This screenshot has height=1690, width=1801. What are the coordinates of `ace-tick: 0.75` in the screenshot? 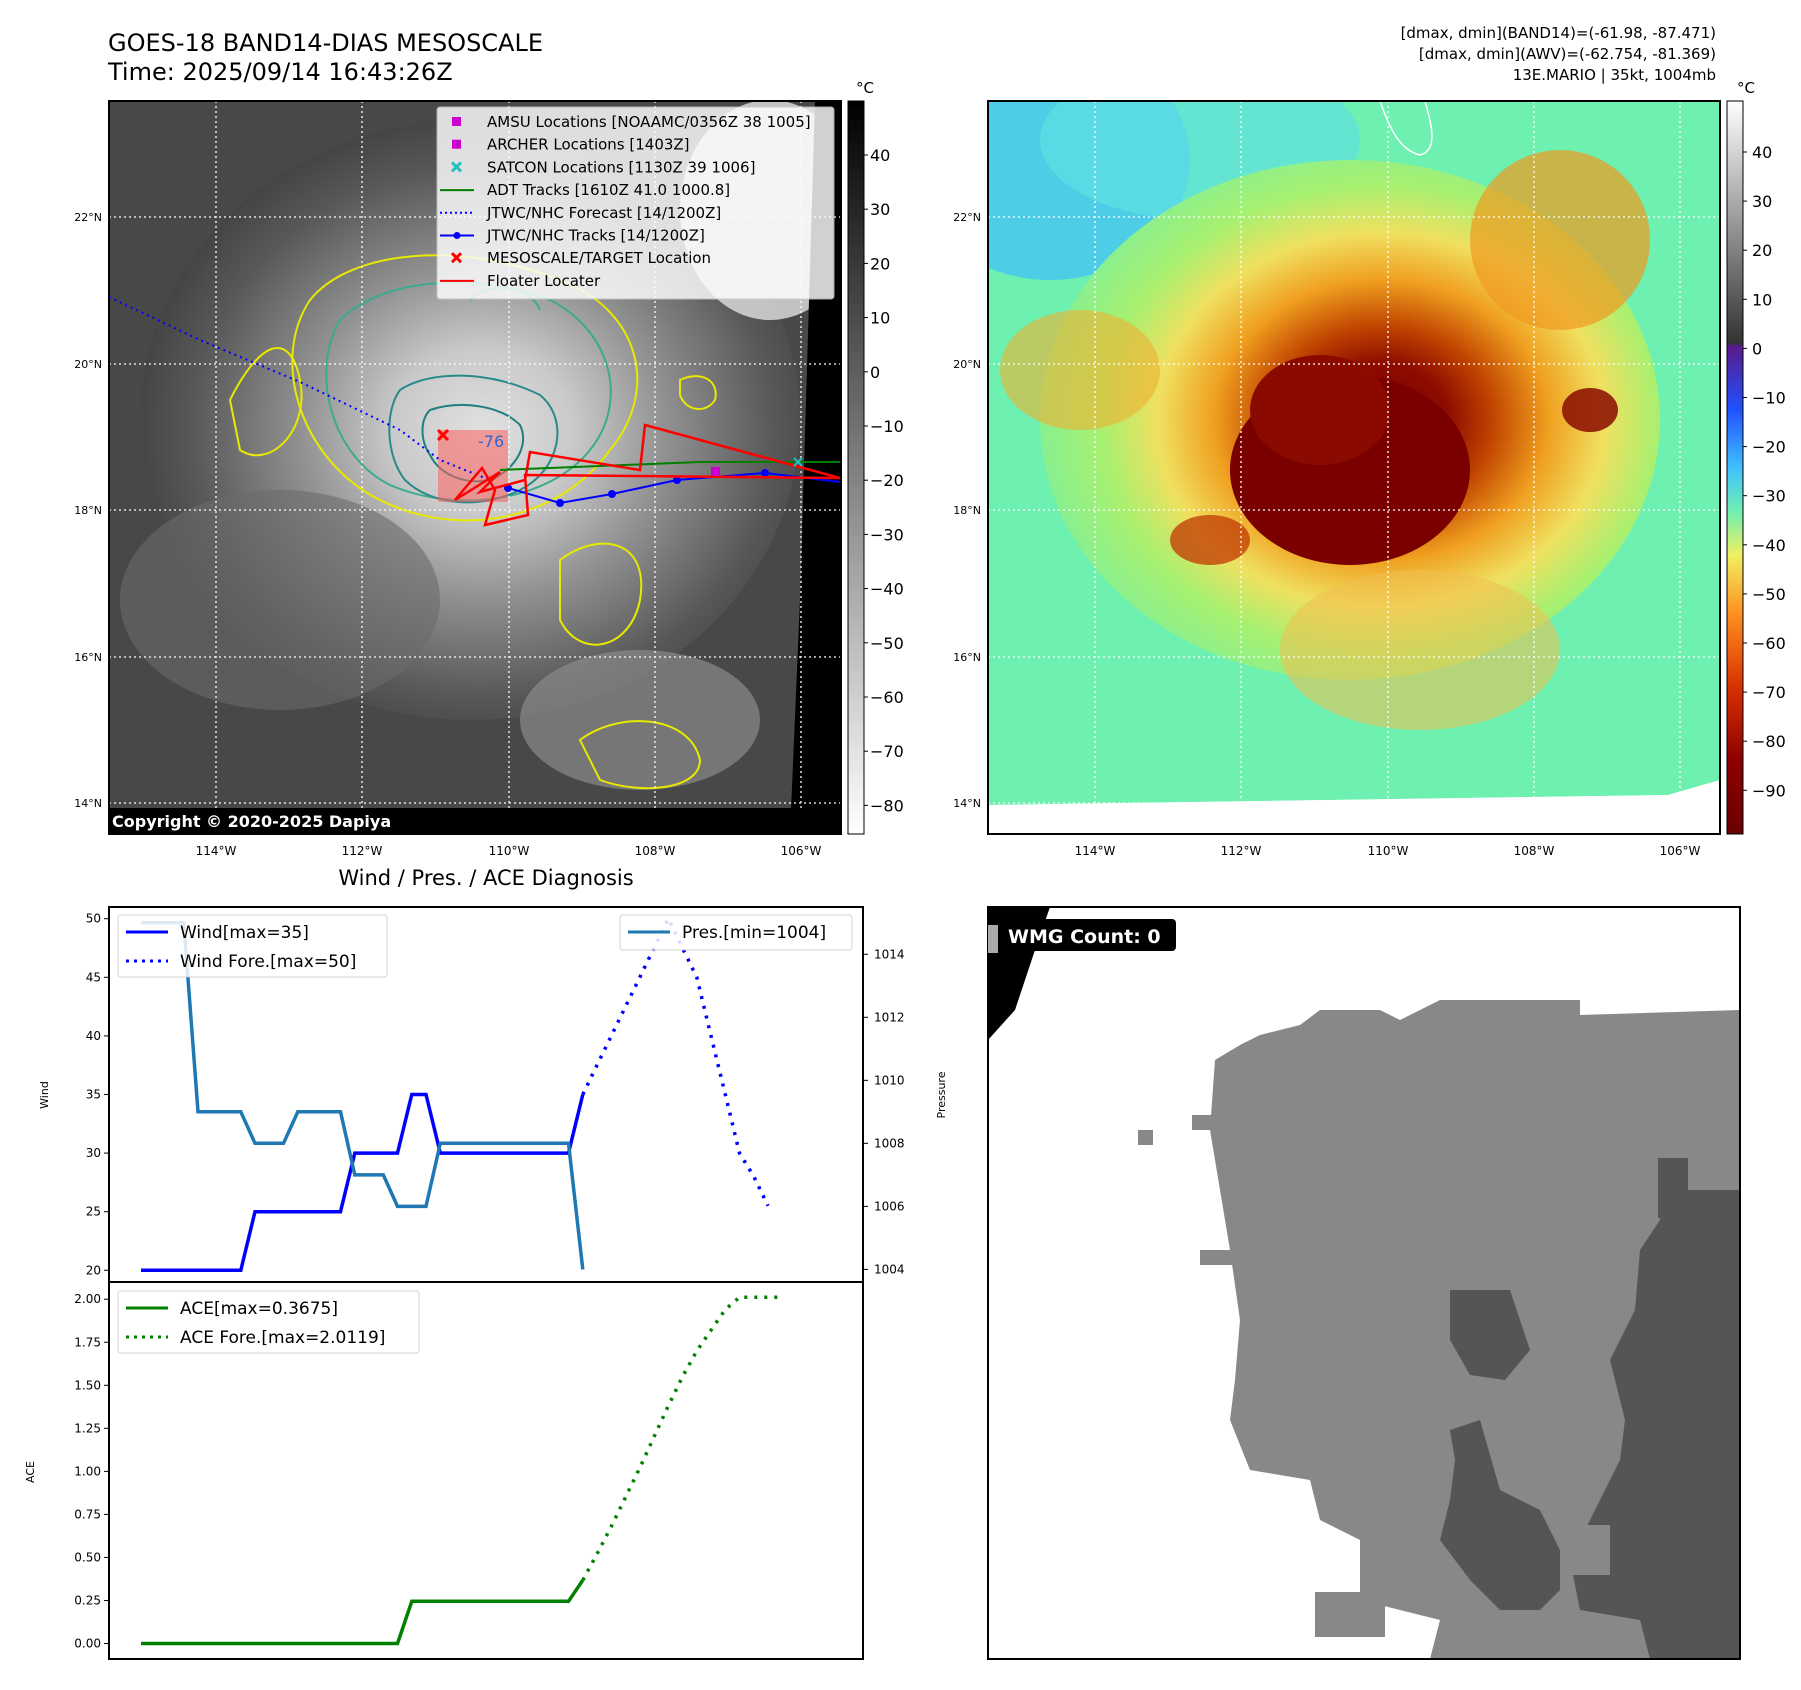 It's located at (87, 1514).